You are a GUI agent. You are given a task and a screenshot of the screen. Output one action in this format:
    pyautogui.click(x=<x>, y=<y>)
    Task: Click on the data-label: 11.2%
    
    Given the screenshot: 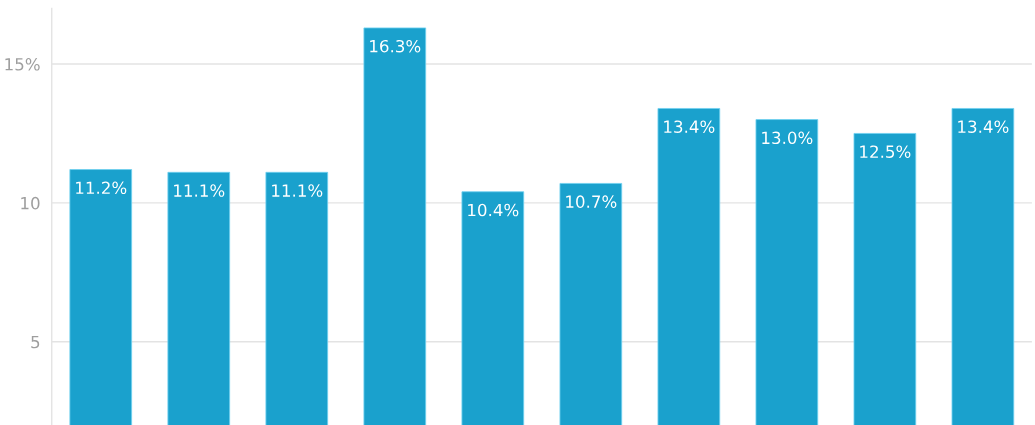 What is the action you would take?
    pyautogui.click(x=101, y=188)
    